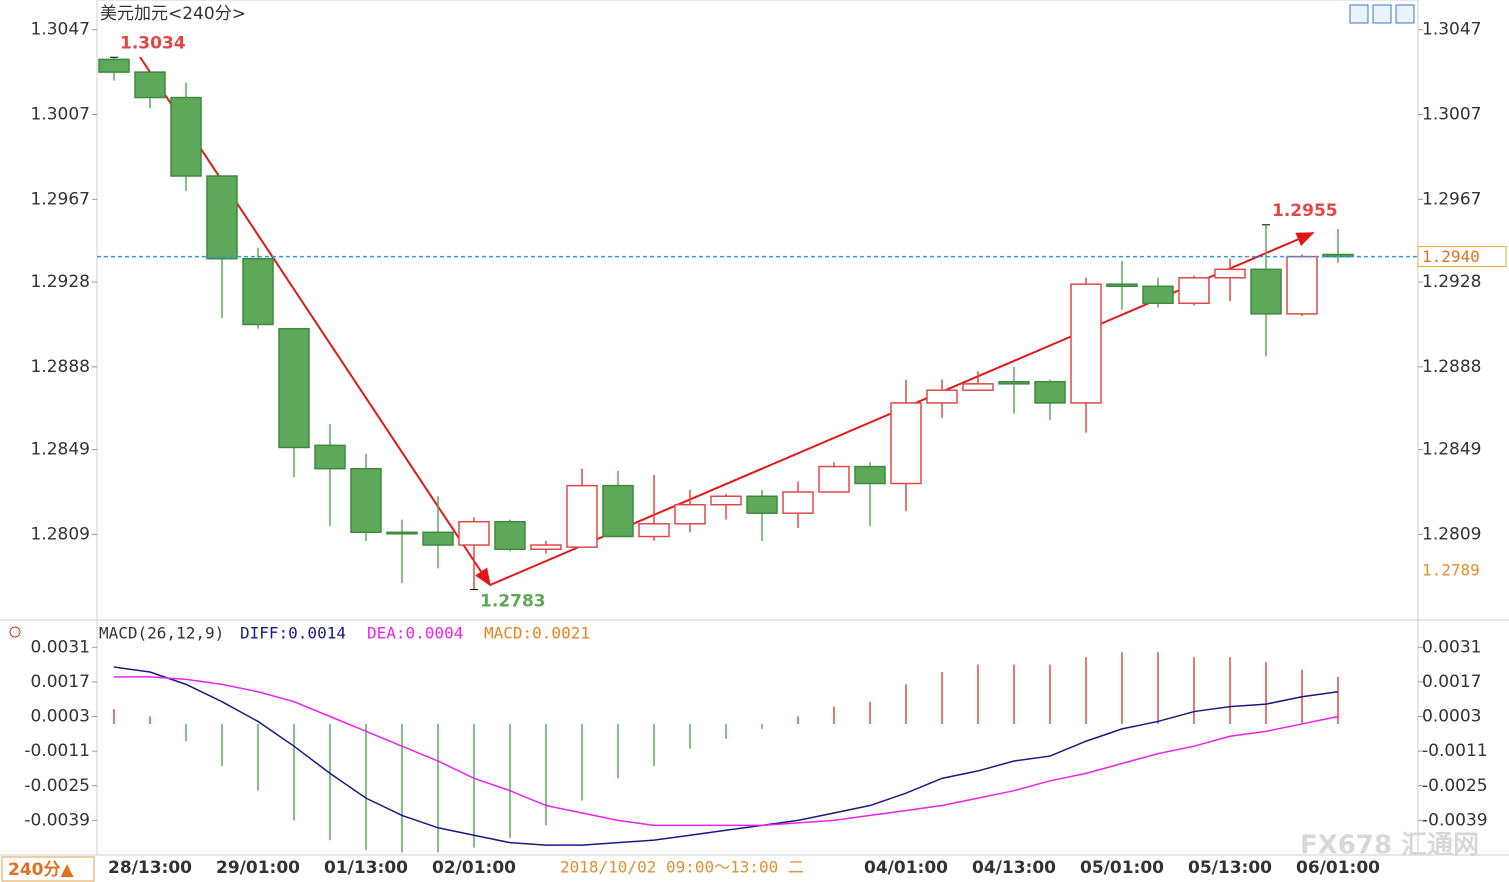 The image size is (1509, 882). I want to click on y-tick-label: 1.2809, so click(60, 534).